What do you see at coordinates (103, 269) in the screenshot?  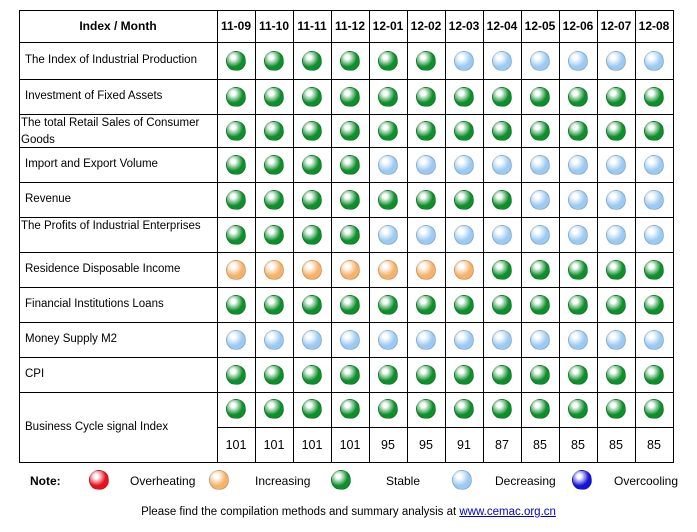 I see `row-label: Residence Disposable Income` at bounding box center [103, 269].